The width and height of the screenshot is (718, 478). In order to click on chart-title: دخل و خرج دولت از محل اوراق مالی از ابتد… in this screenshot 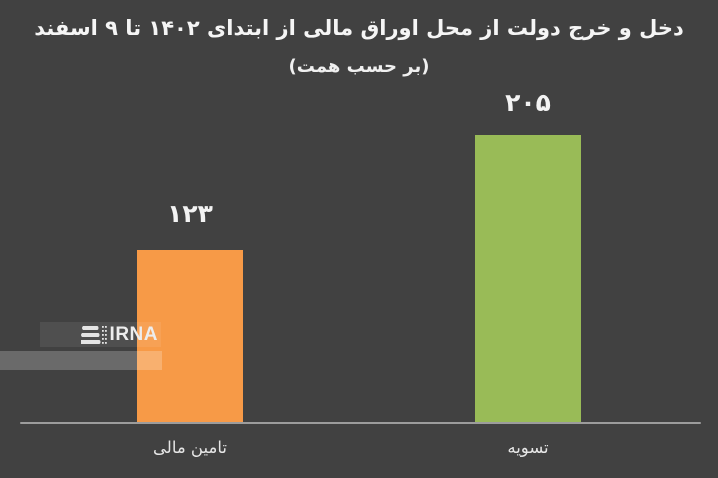, I will do `click(359, 28)`.